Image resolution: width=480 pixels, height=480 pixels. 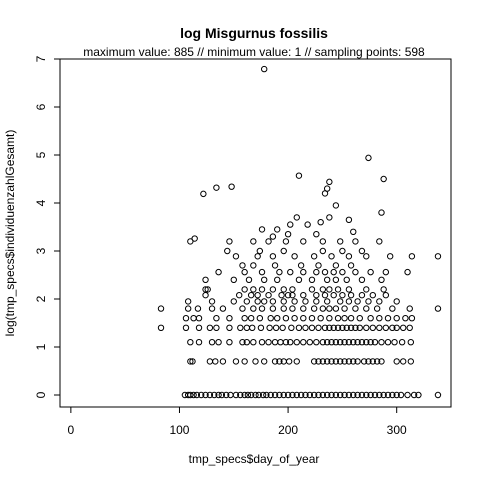 I want to click on x-axis: 0 100 200 300, so click(x=237, y=421).